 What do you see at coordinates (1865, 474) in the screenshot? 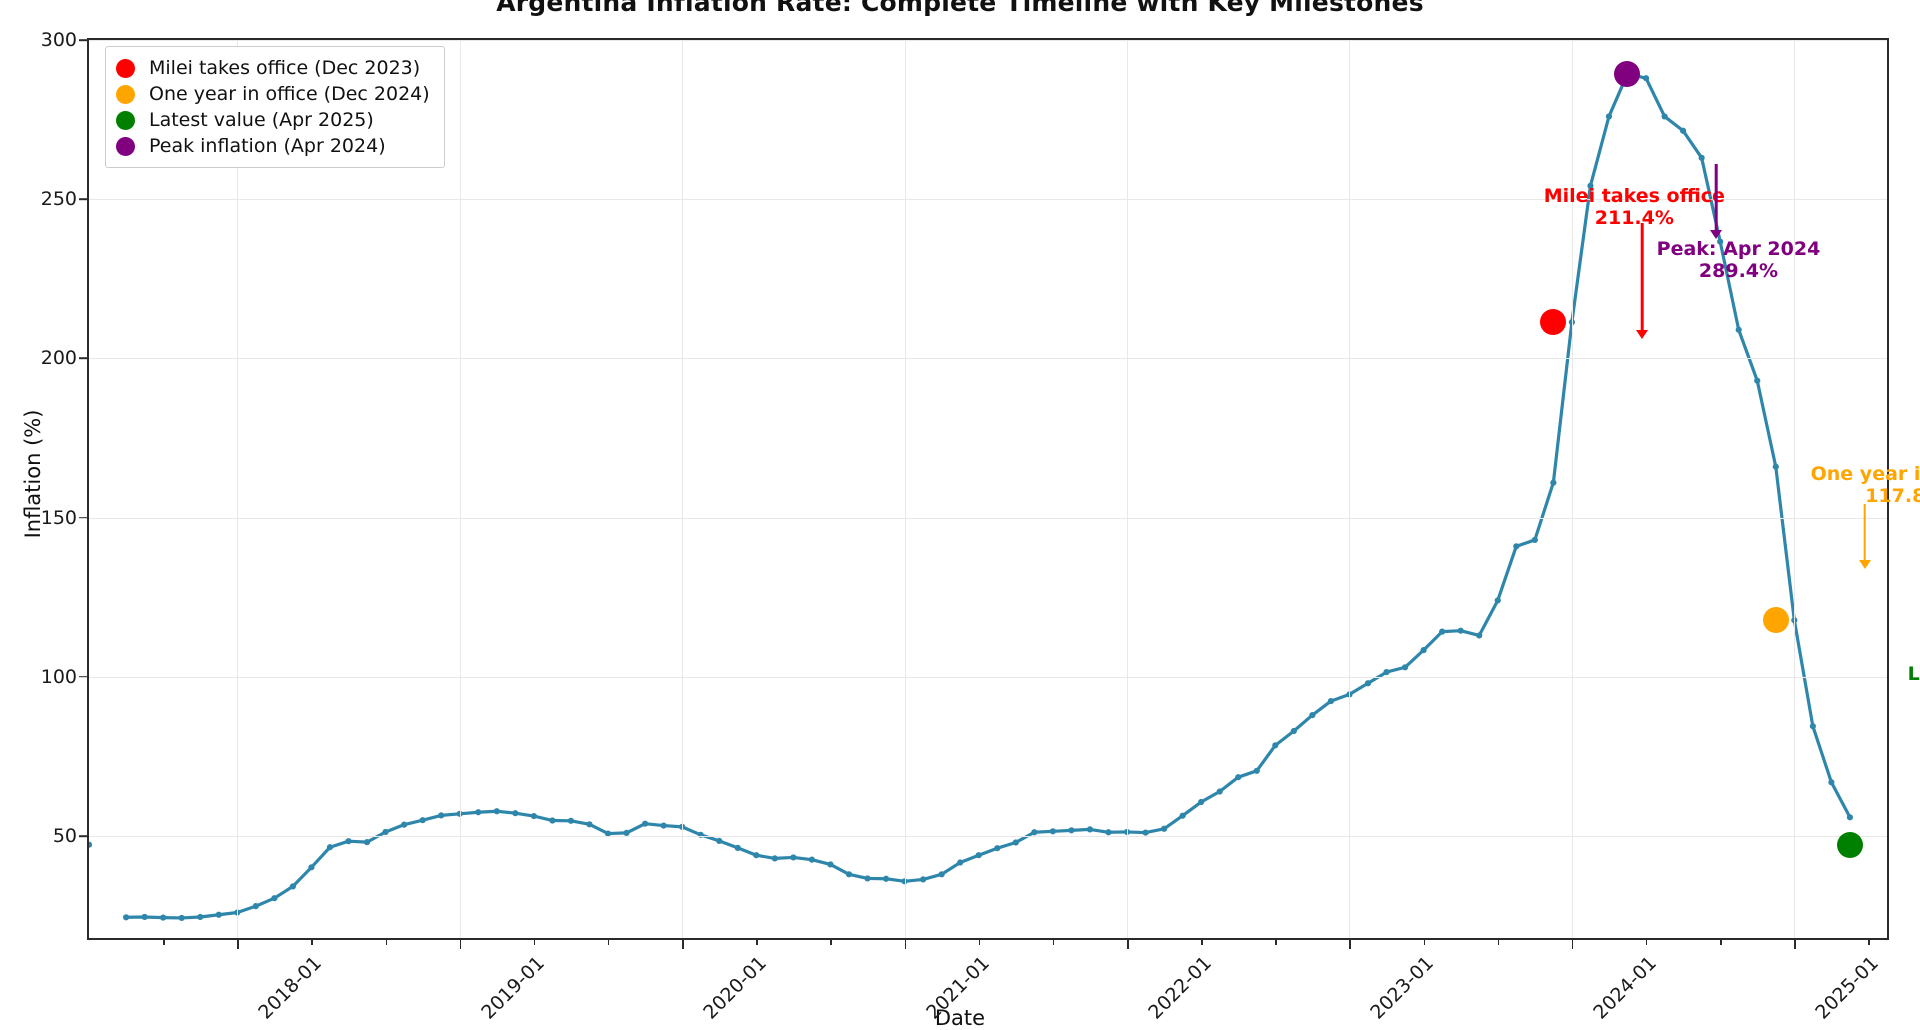
I see `annotation-title-oneyear: One year in office` at bounding box center [1865, 474].